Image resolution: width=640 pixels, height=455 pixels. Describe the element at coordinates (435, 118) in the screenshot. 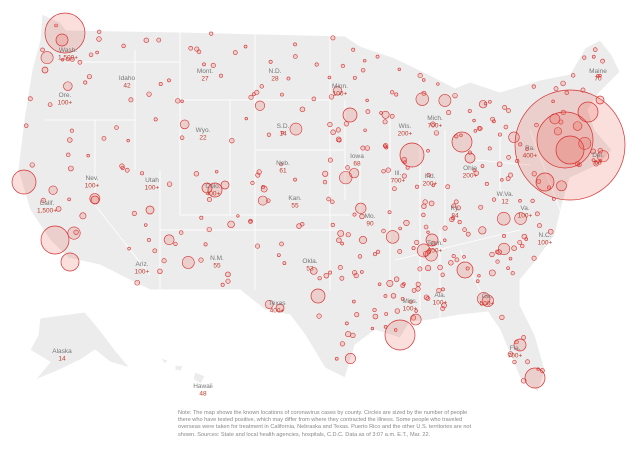

I see `state-name: Mich.` at that location.